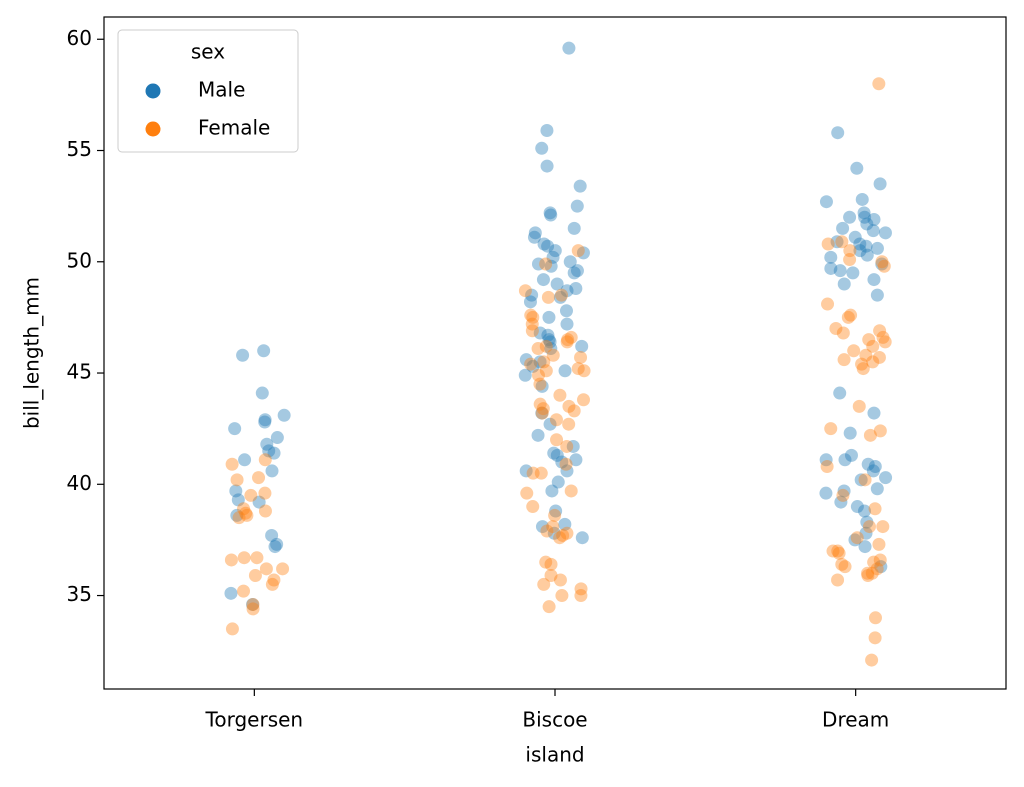 This screenshot has height=787, width=1024. I want to click on legend-marker, so click(153, 129).